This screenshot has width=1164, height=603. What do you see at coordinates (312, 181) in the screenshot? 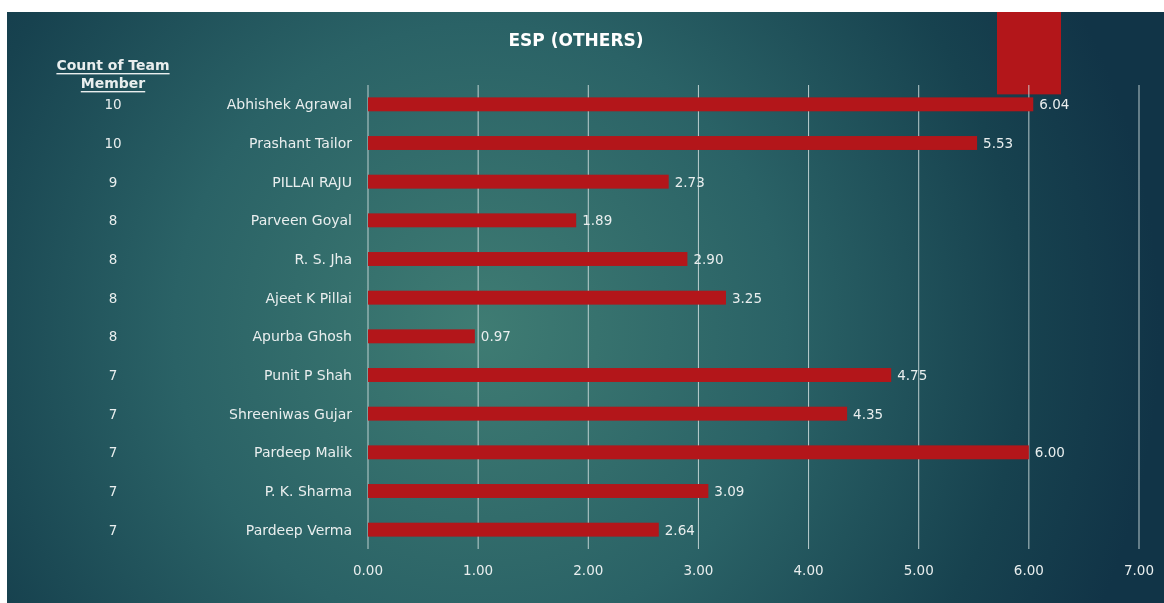
I see `y-tick-label: PILLAI RAJU` at bounding box center [312, 181].